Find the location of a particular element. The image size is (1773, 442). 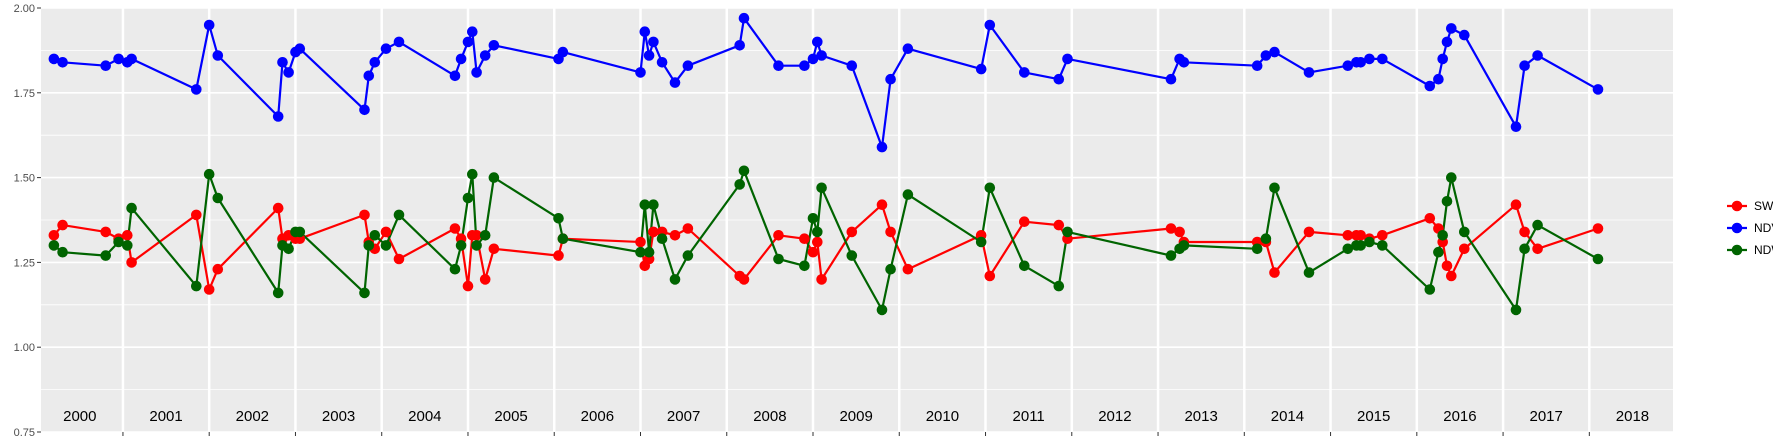

y-tick-label: 2.00 is located at coordinates (24, 9).